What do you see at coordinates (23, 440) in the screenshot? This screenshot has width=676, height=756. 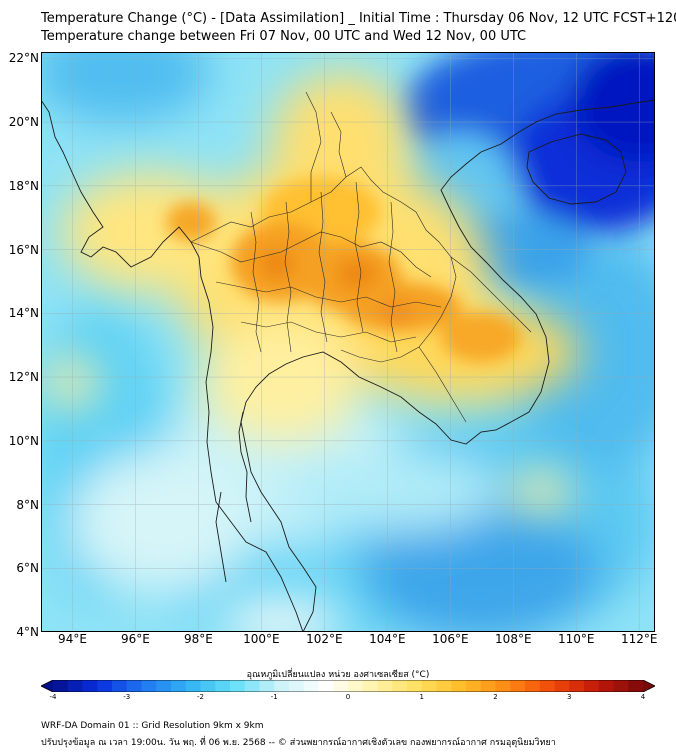 I see `latitude-label: 10°N` at bounding box center [23, 440].